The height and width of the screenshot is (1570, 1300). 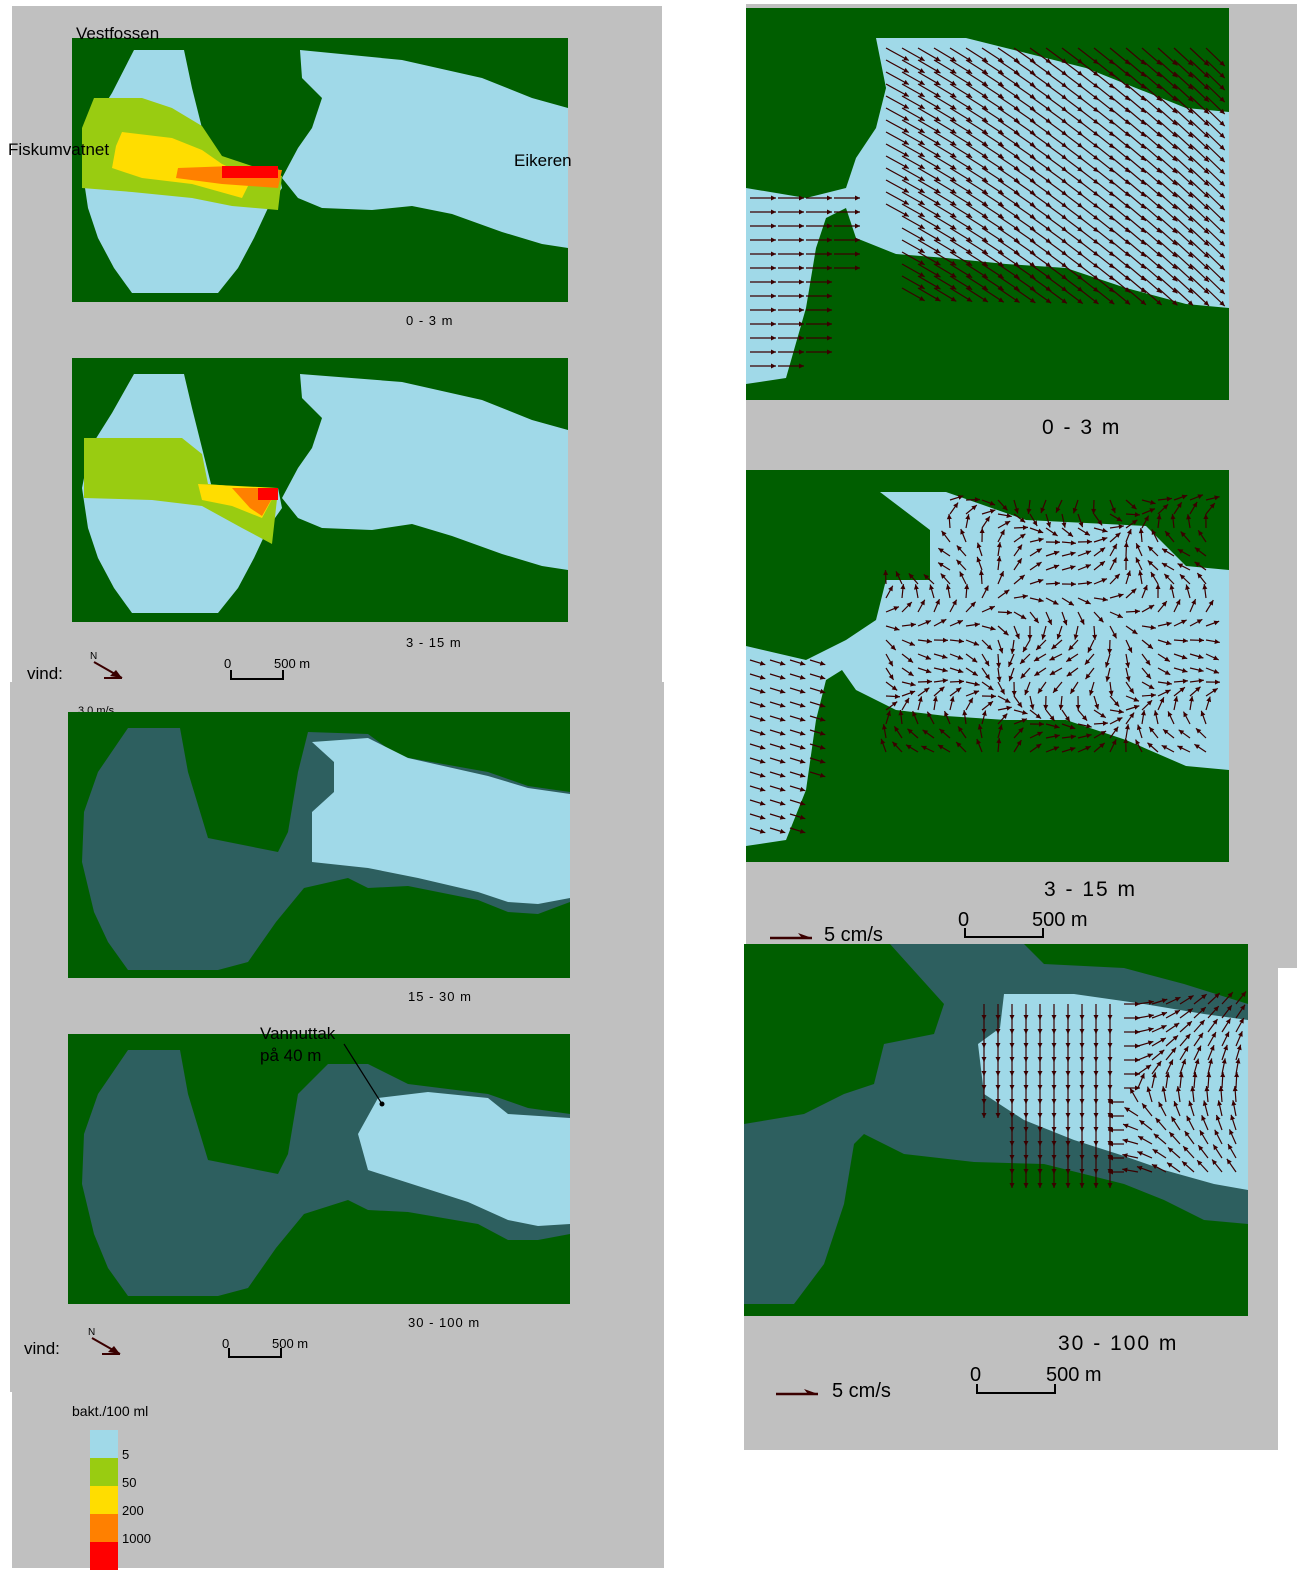 What do you see at coordinates (290, 1343) in the screenshot?
I see `scale-length-bottom: 500 m` at bounding box center [290, 1343].